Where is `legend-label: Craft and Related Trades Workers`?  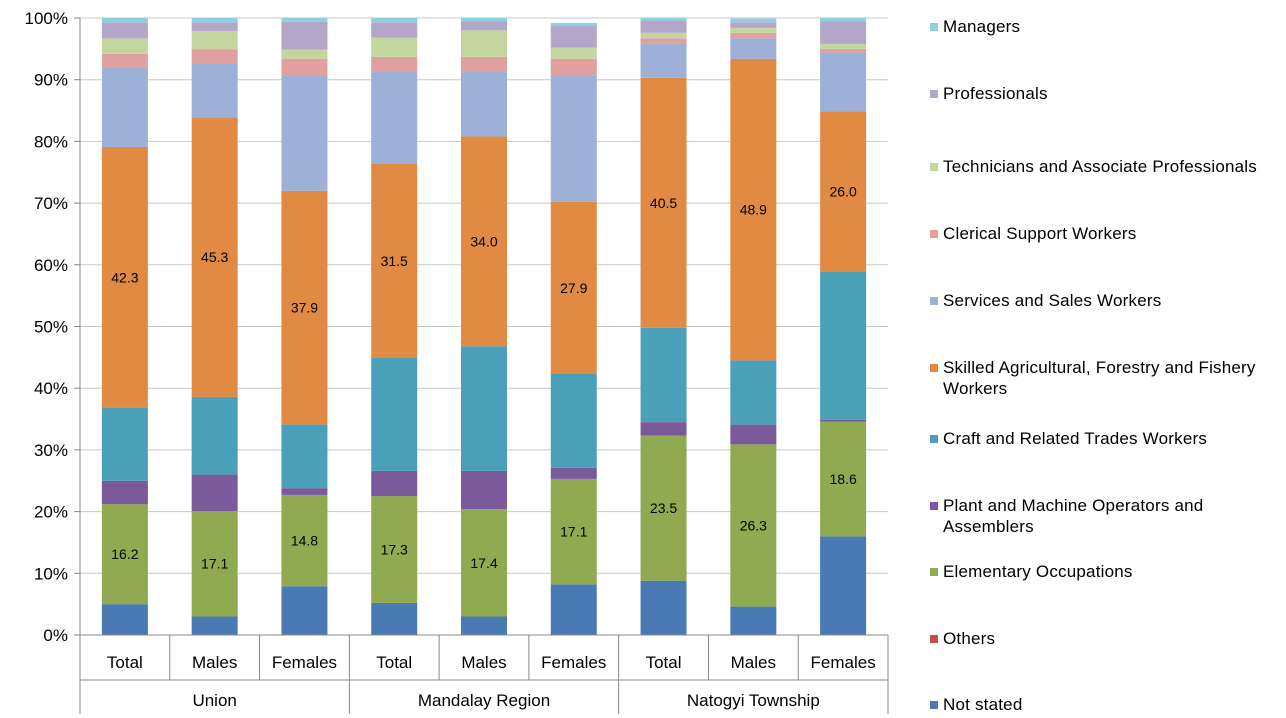 legend-label: Craft and Related Trades Workers is located at coordinates (1075, 438).